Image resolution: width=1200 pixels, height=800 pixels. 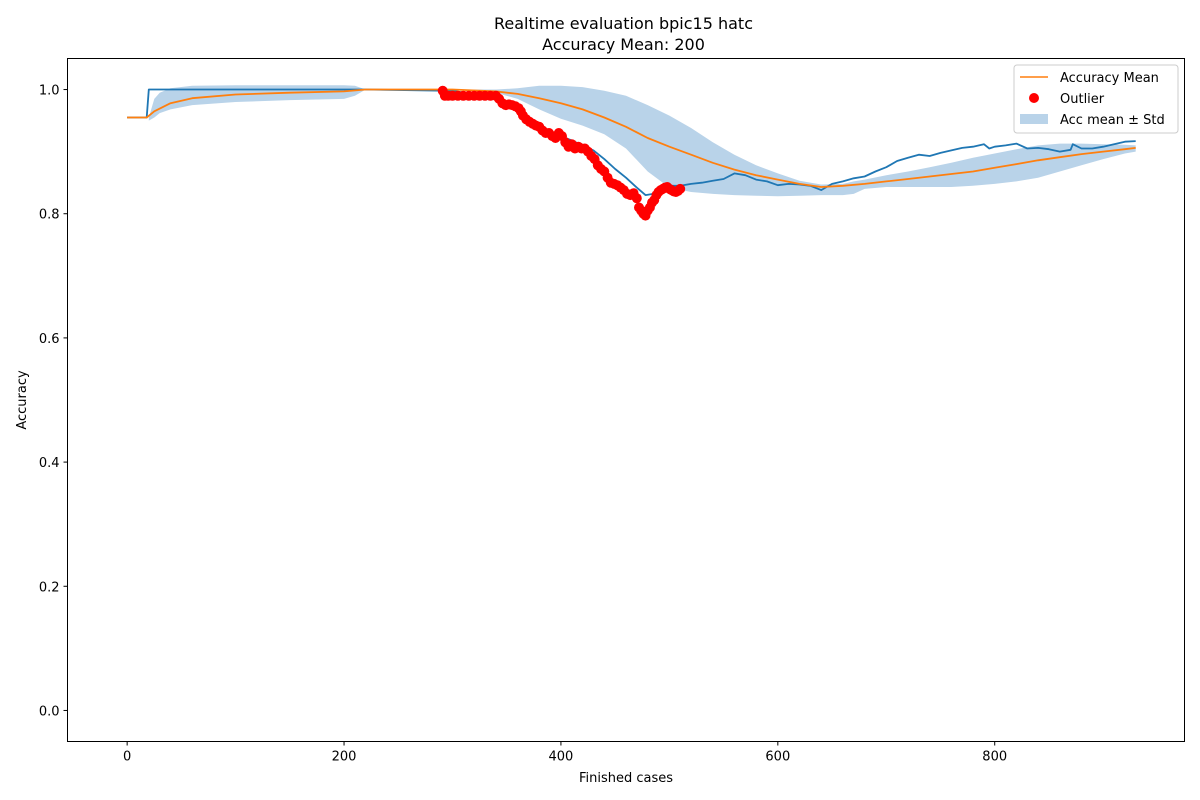 I want to click on x-tick-label: 0, so click(x=127, y=757).